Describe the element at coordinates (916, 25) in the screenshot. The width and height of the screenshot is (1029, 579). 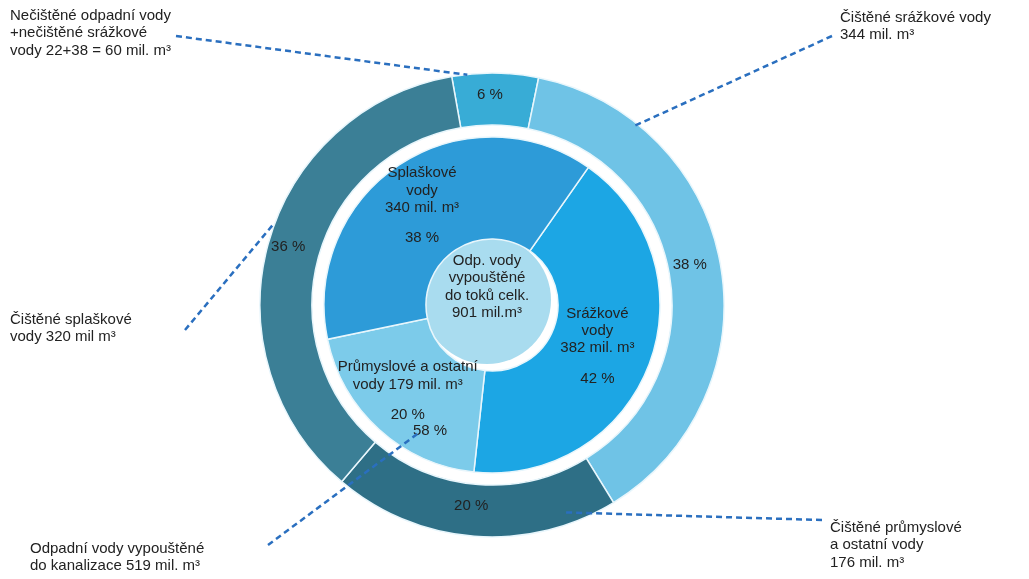
I see `slice-label: Čištěné srážkové vody 344 mil. m³` at that location.